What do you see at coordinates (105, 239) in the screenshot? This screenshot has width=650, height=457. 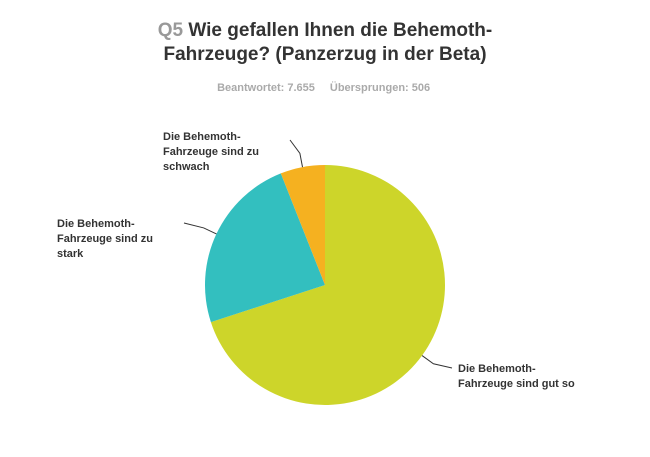 I see `slice-label: Die Behemoth-Fahrzeuge sind zu stark` at bounding box center [105, 239].